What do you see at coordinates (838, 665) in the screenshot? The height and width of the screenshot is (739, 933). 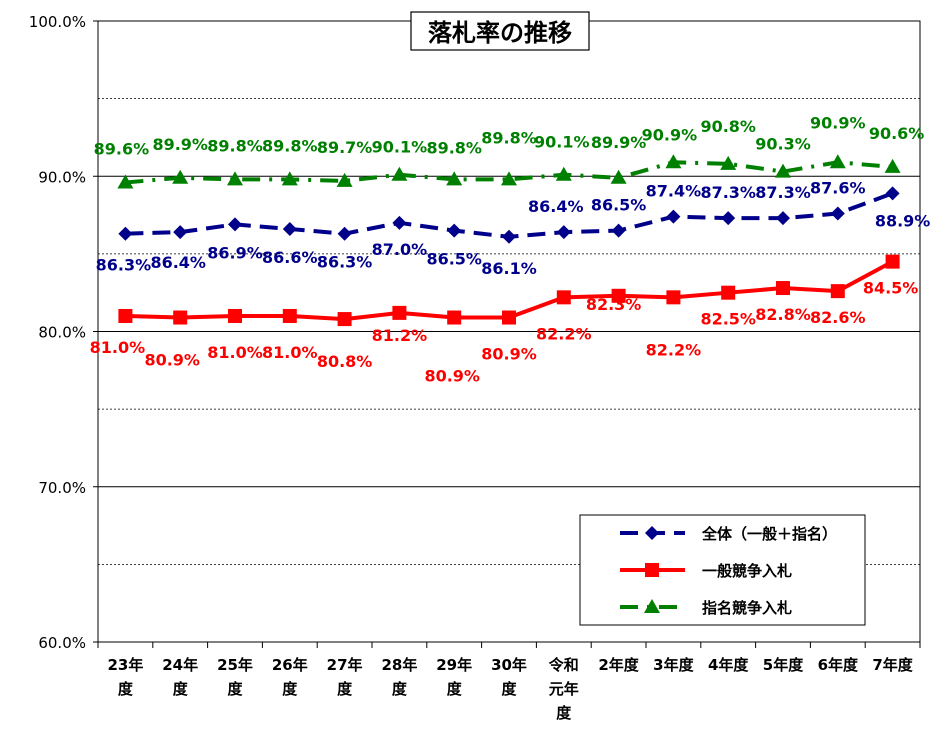 I see `x-tick-label: 6年度` at bounding box center [838, 665].